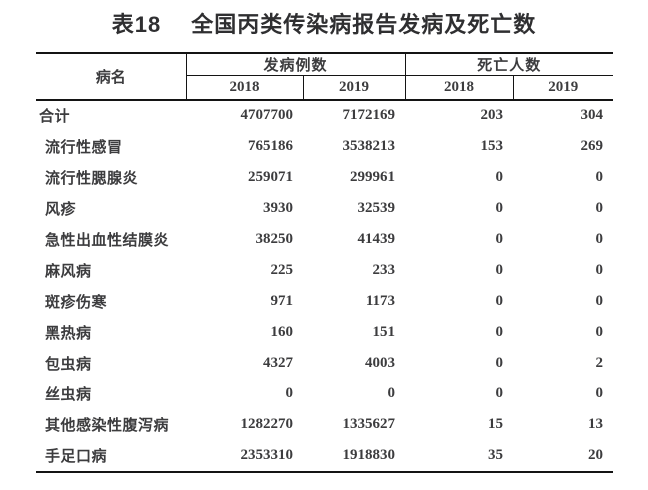 The width and height of the screenshot is (648, 490). I want to click on disease-name-cell: 其他感染性腹泻病, so click(107, 426).